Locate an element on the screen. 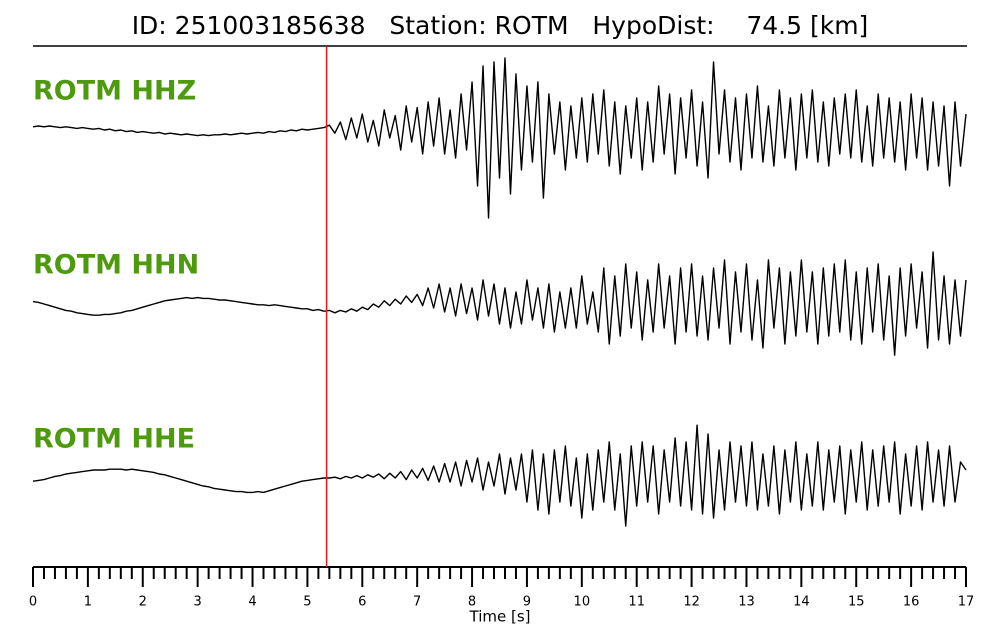 The width and height of the screenshot is (1000, 644). x-tick-label: 8 is located at coordinates (472, 602).